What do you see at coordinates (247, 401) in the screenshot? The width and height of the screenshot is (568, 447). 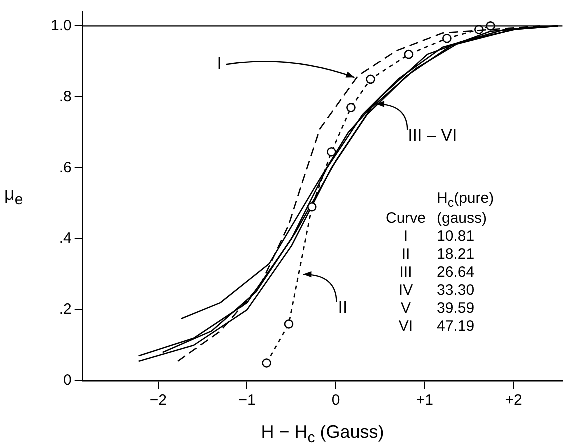 I see `x-tick-label: −1` at bounding box center [247, 401].